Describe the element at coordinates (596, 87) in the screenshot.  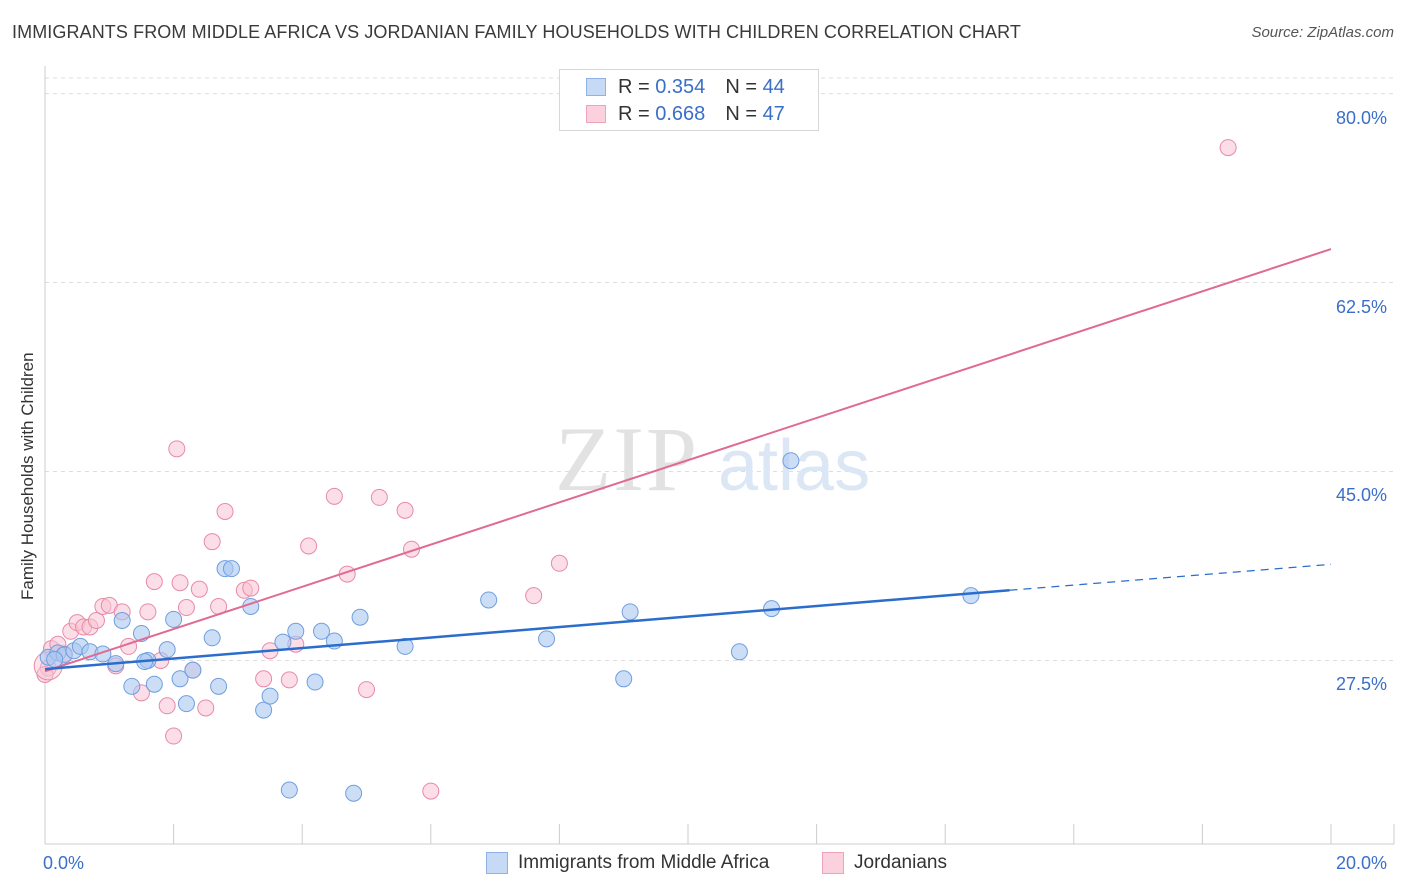
I see `legend-swatch-blue` at that location.